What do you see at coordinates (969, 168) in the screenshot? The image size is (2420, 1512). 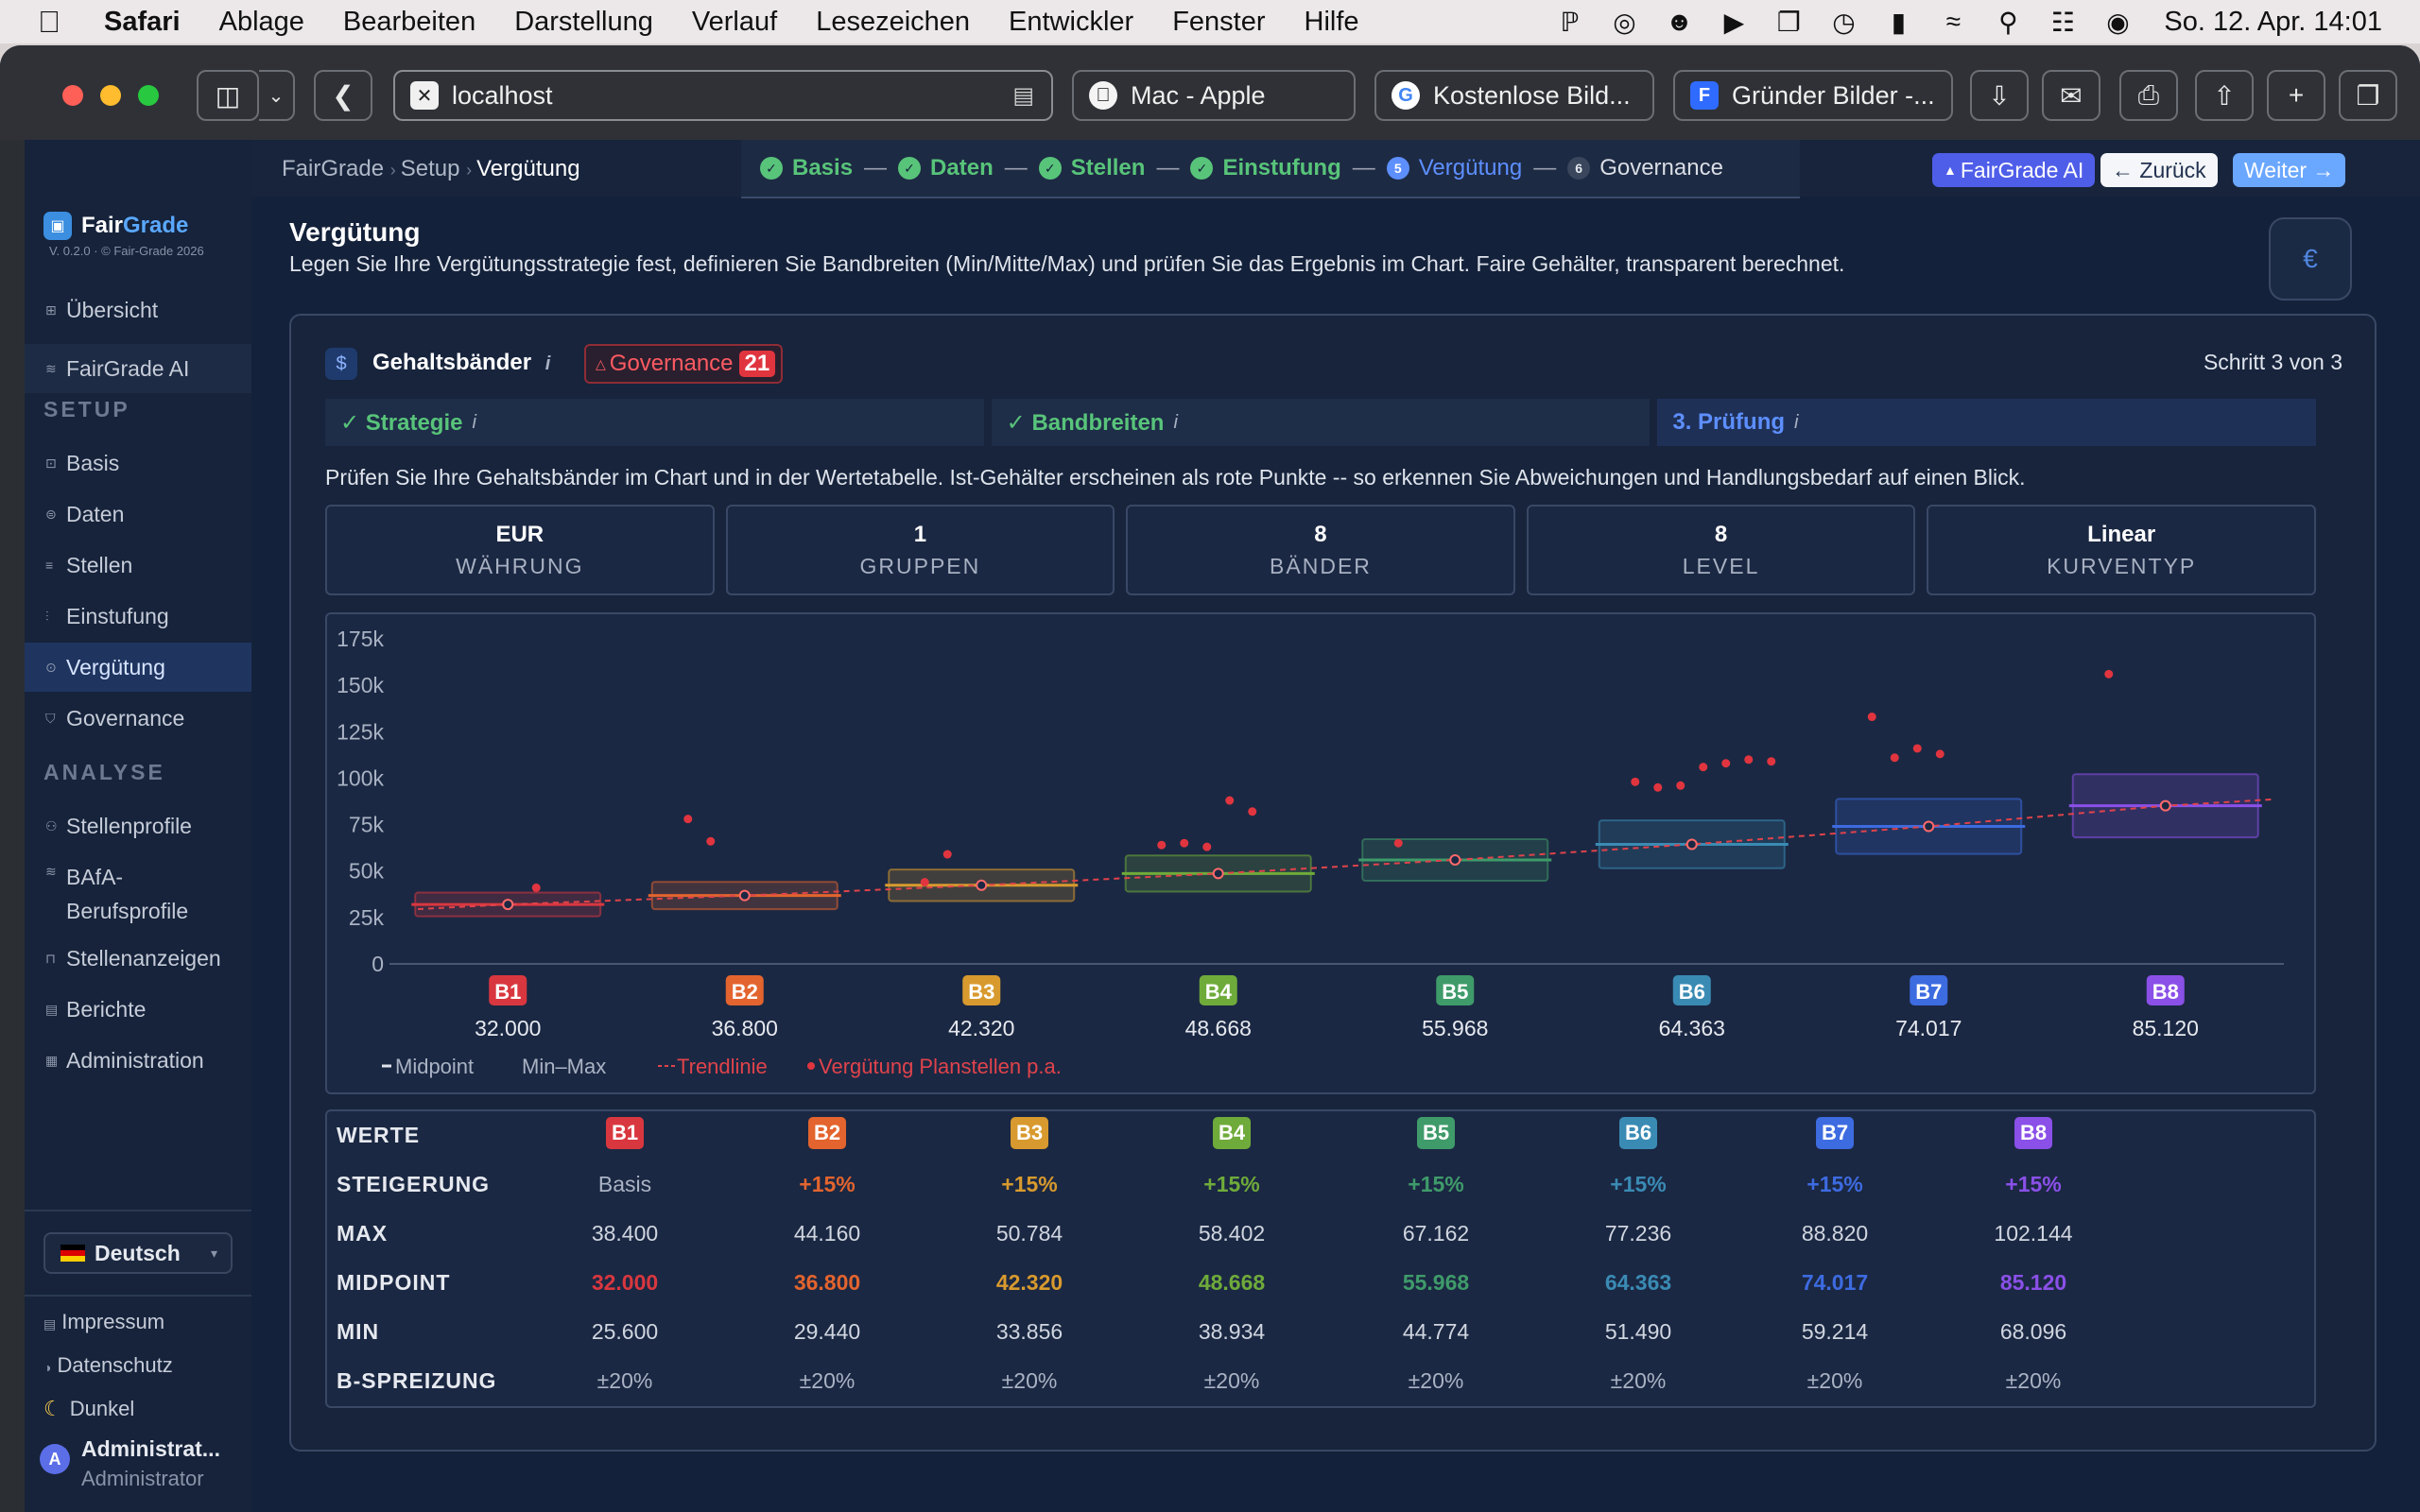 I see `wizard-step-daten: ✓ Daten —` at bounding box center [969, 168].